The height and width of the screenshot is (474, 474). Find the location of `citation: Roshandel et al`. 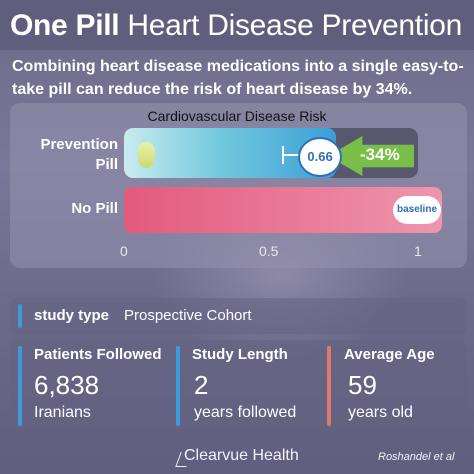

citation: Roshandel et al is located at coordinates (416, 457).